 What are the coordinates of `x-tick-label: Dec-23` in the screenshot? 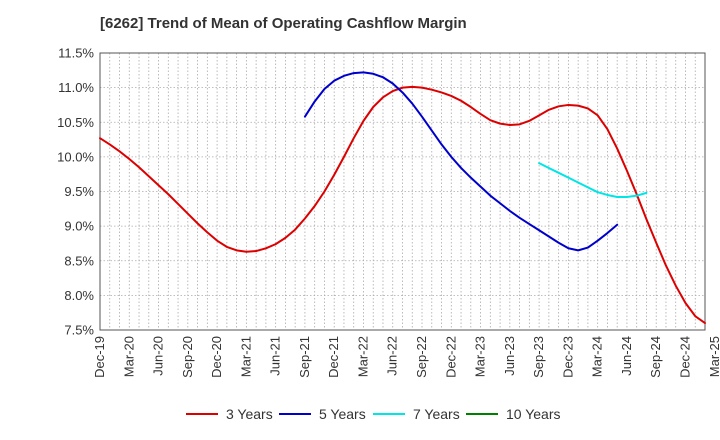 It's located at (567, 357).